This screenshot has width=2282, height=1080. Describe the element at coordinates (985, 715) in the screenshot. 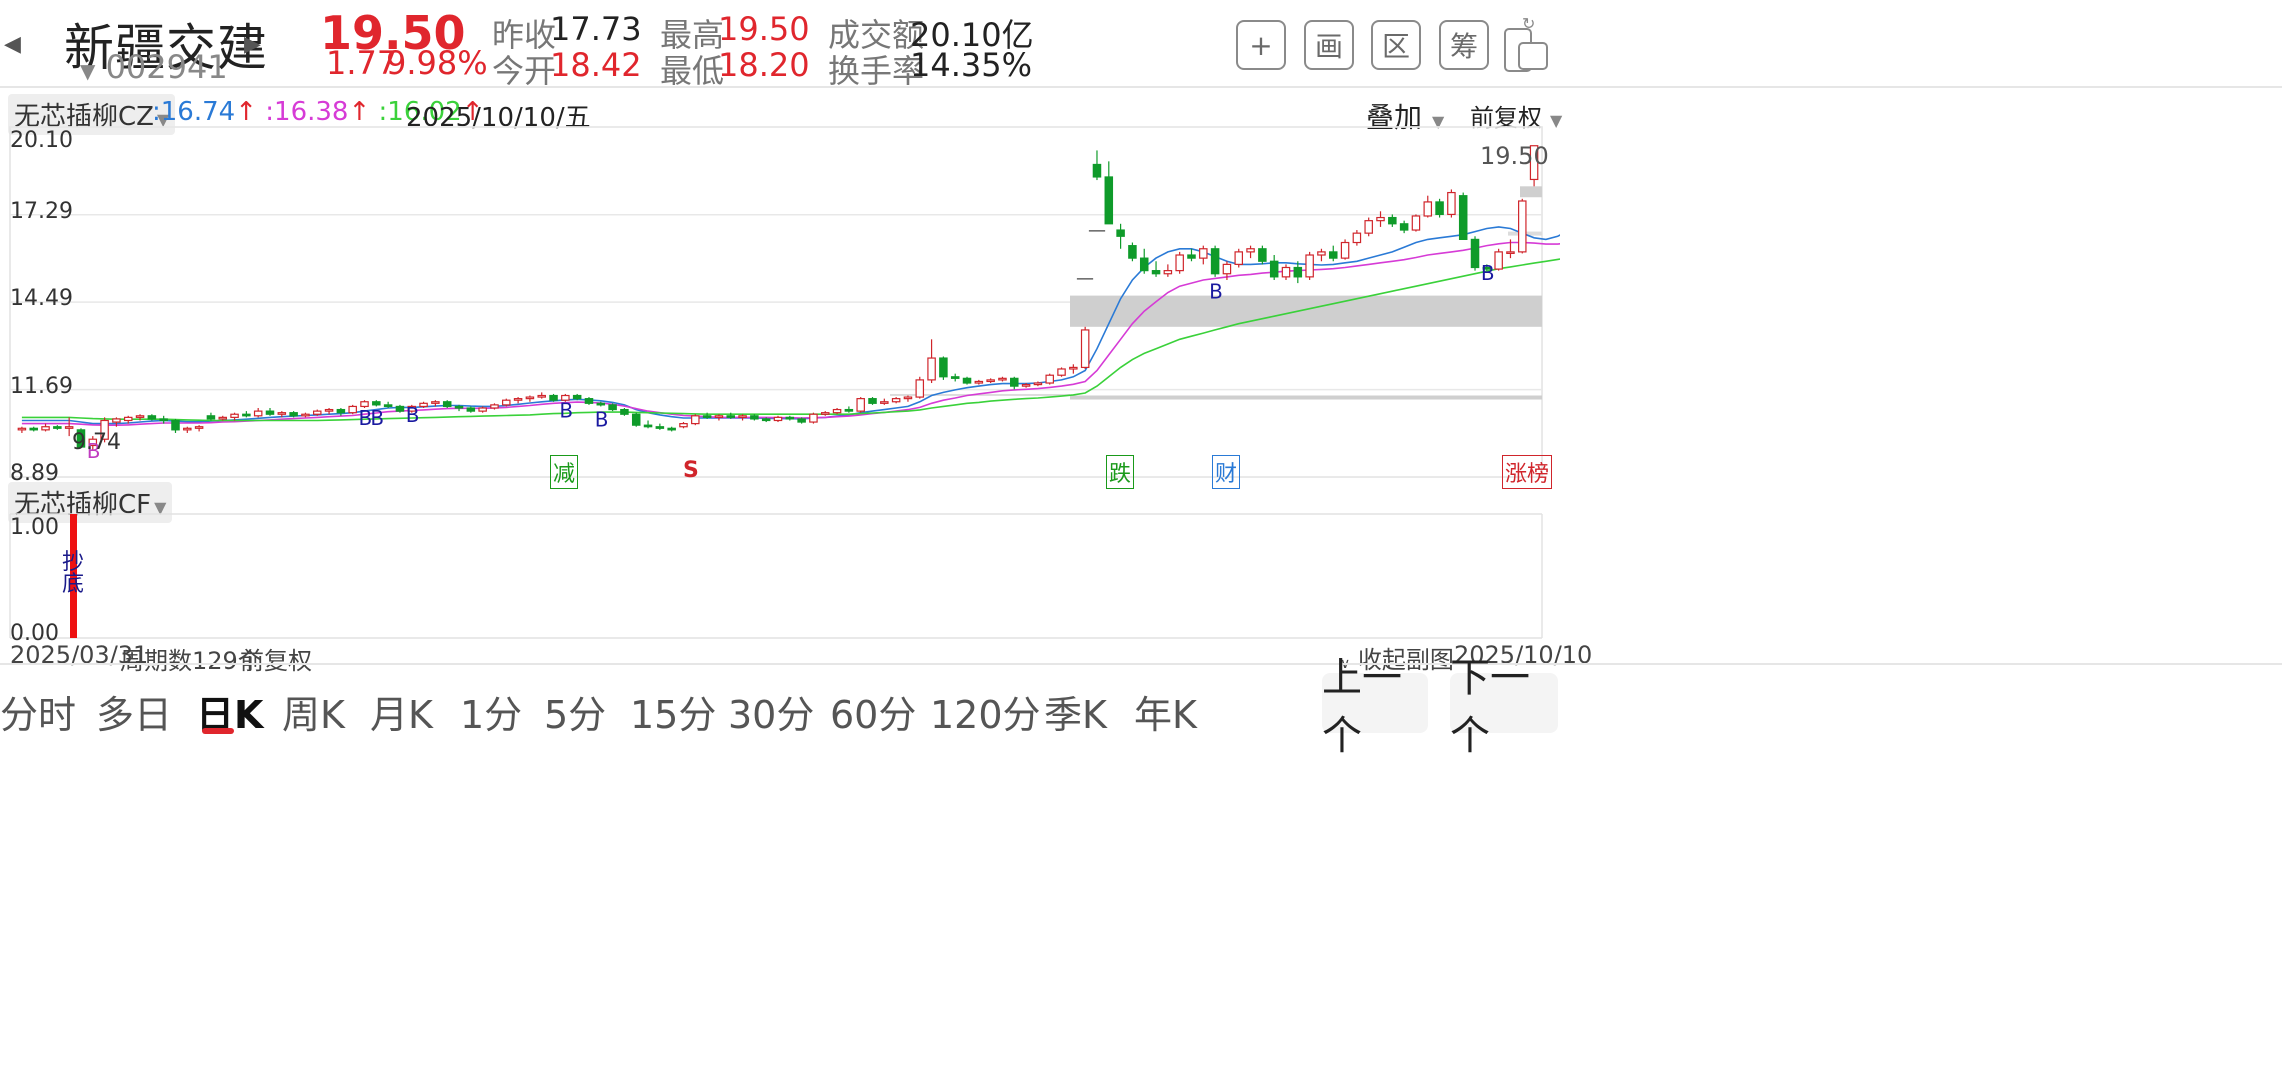

I see `period-tab: 120分` at that location.